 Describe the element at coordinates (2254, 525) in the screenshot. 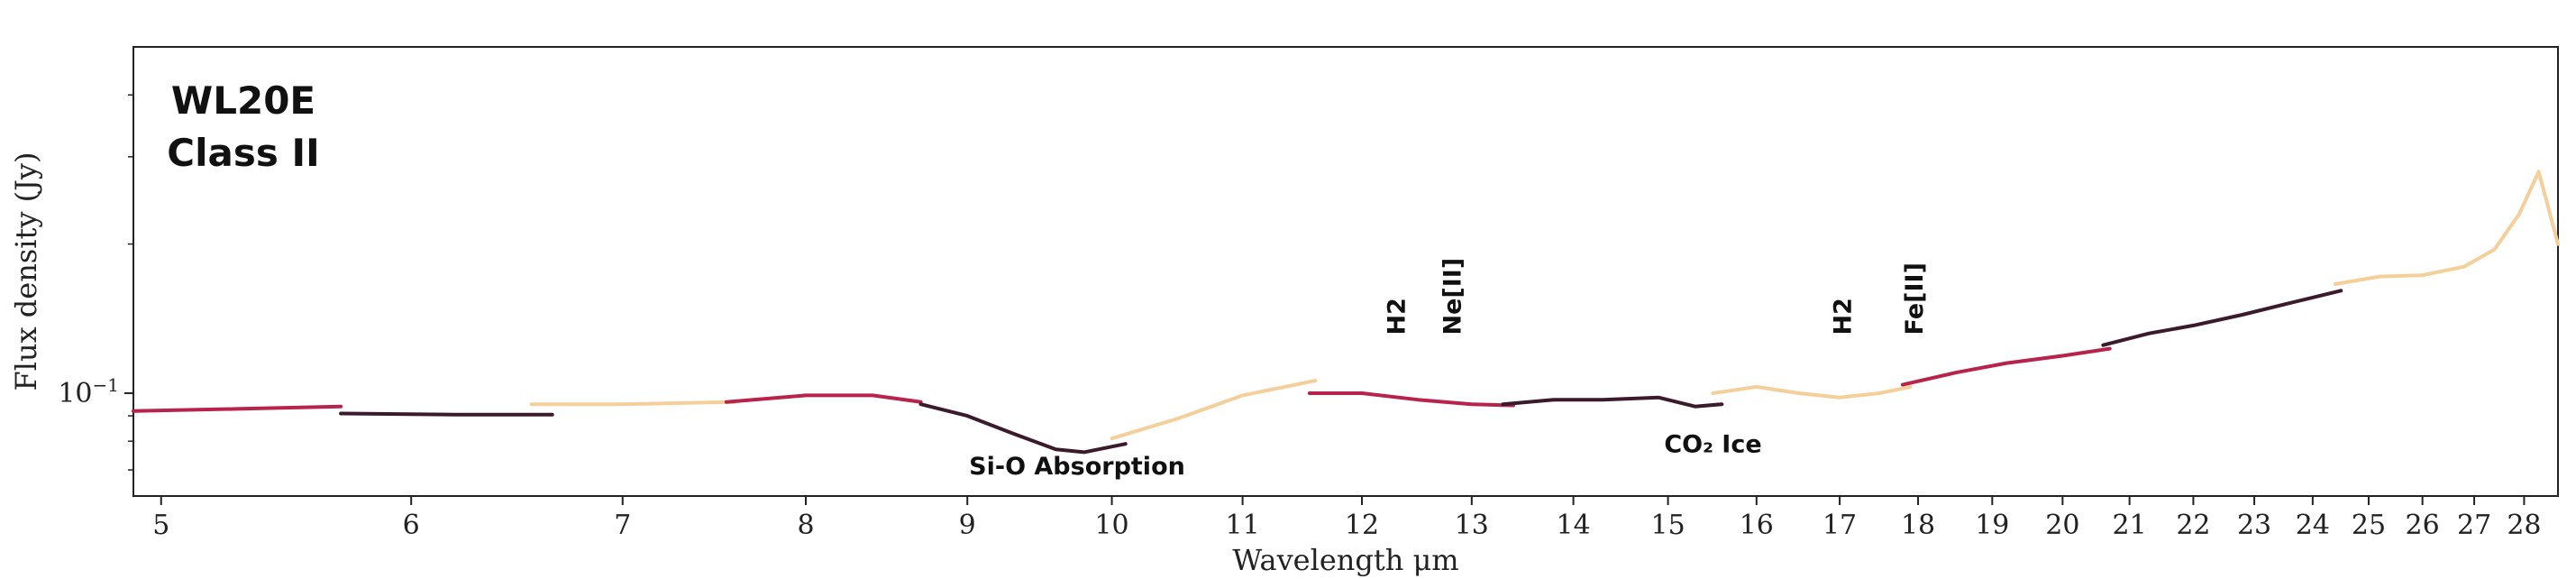

I see `x-tick-label: 23` at that location.